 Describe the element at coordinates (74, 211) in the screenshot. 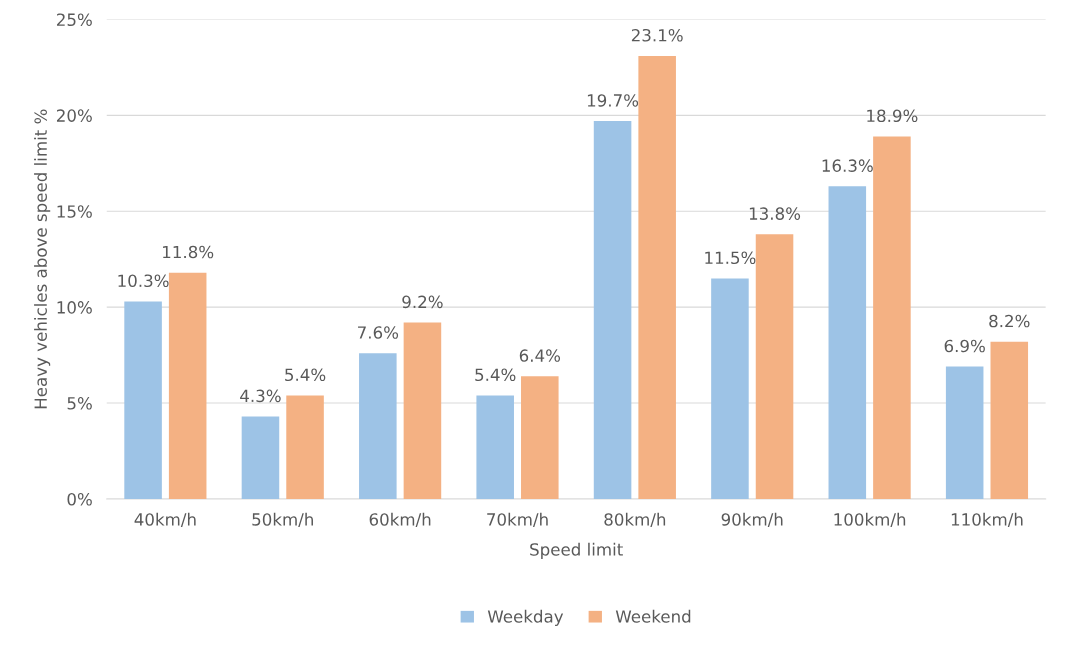

I see `y-tick-label: 15%` at that location.